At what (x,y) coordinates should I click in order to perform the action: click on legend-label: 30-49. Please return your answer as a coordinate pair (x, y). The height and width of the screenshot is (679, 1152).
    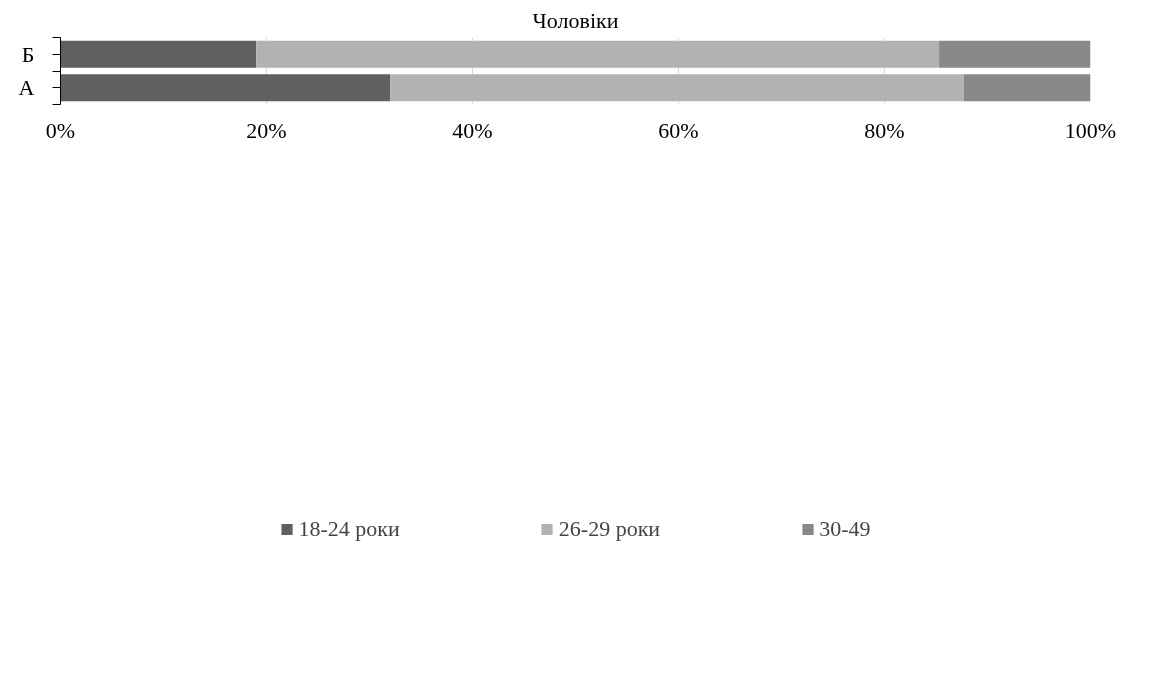
    Looking at the image, I should click on (845, 528).